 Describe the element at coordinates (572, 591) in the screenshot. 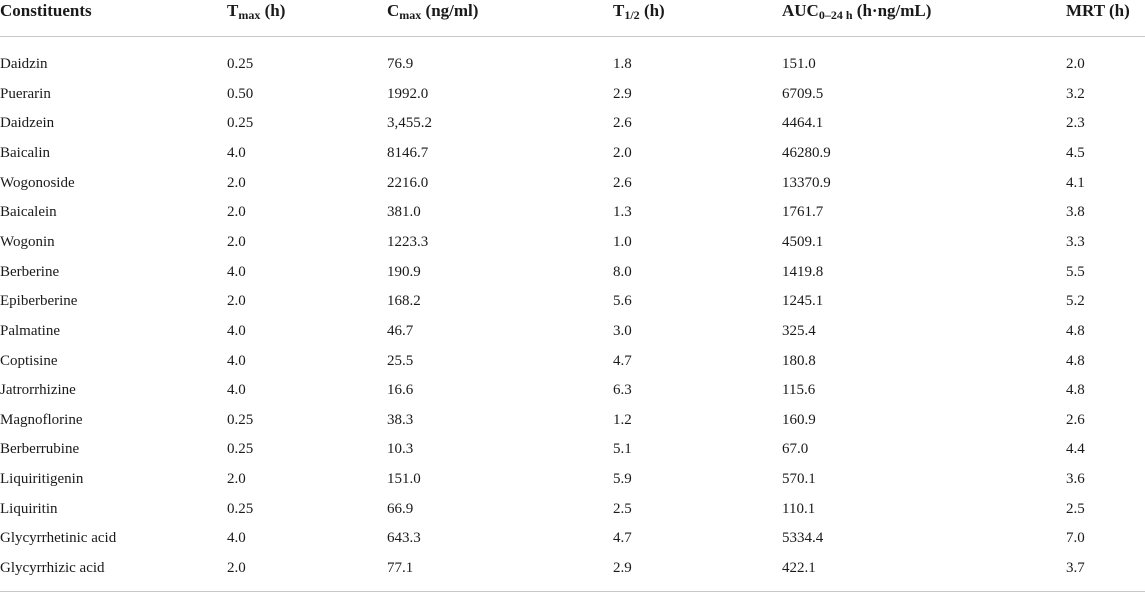

I see `bottom-rule` at that location.